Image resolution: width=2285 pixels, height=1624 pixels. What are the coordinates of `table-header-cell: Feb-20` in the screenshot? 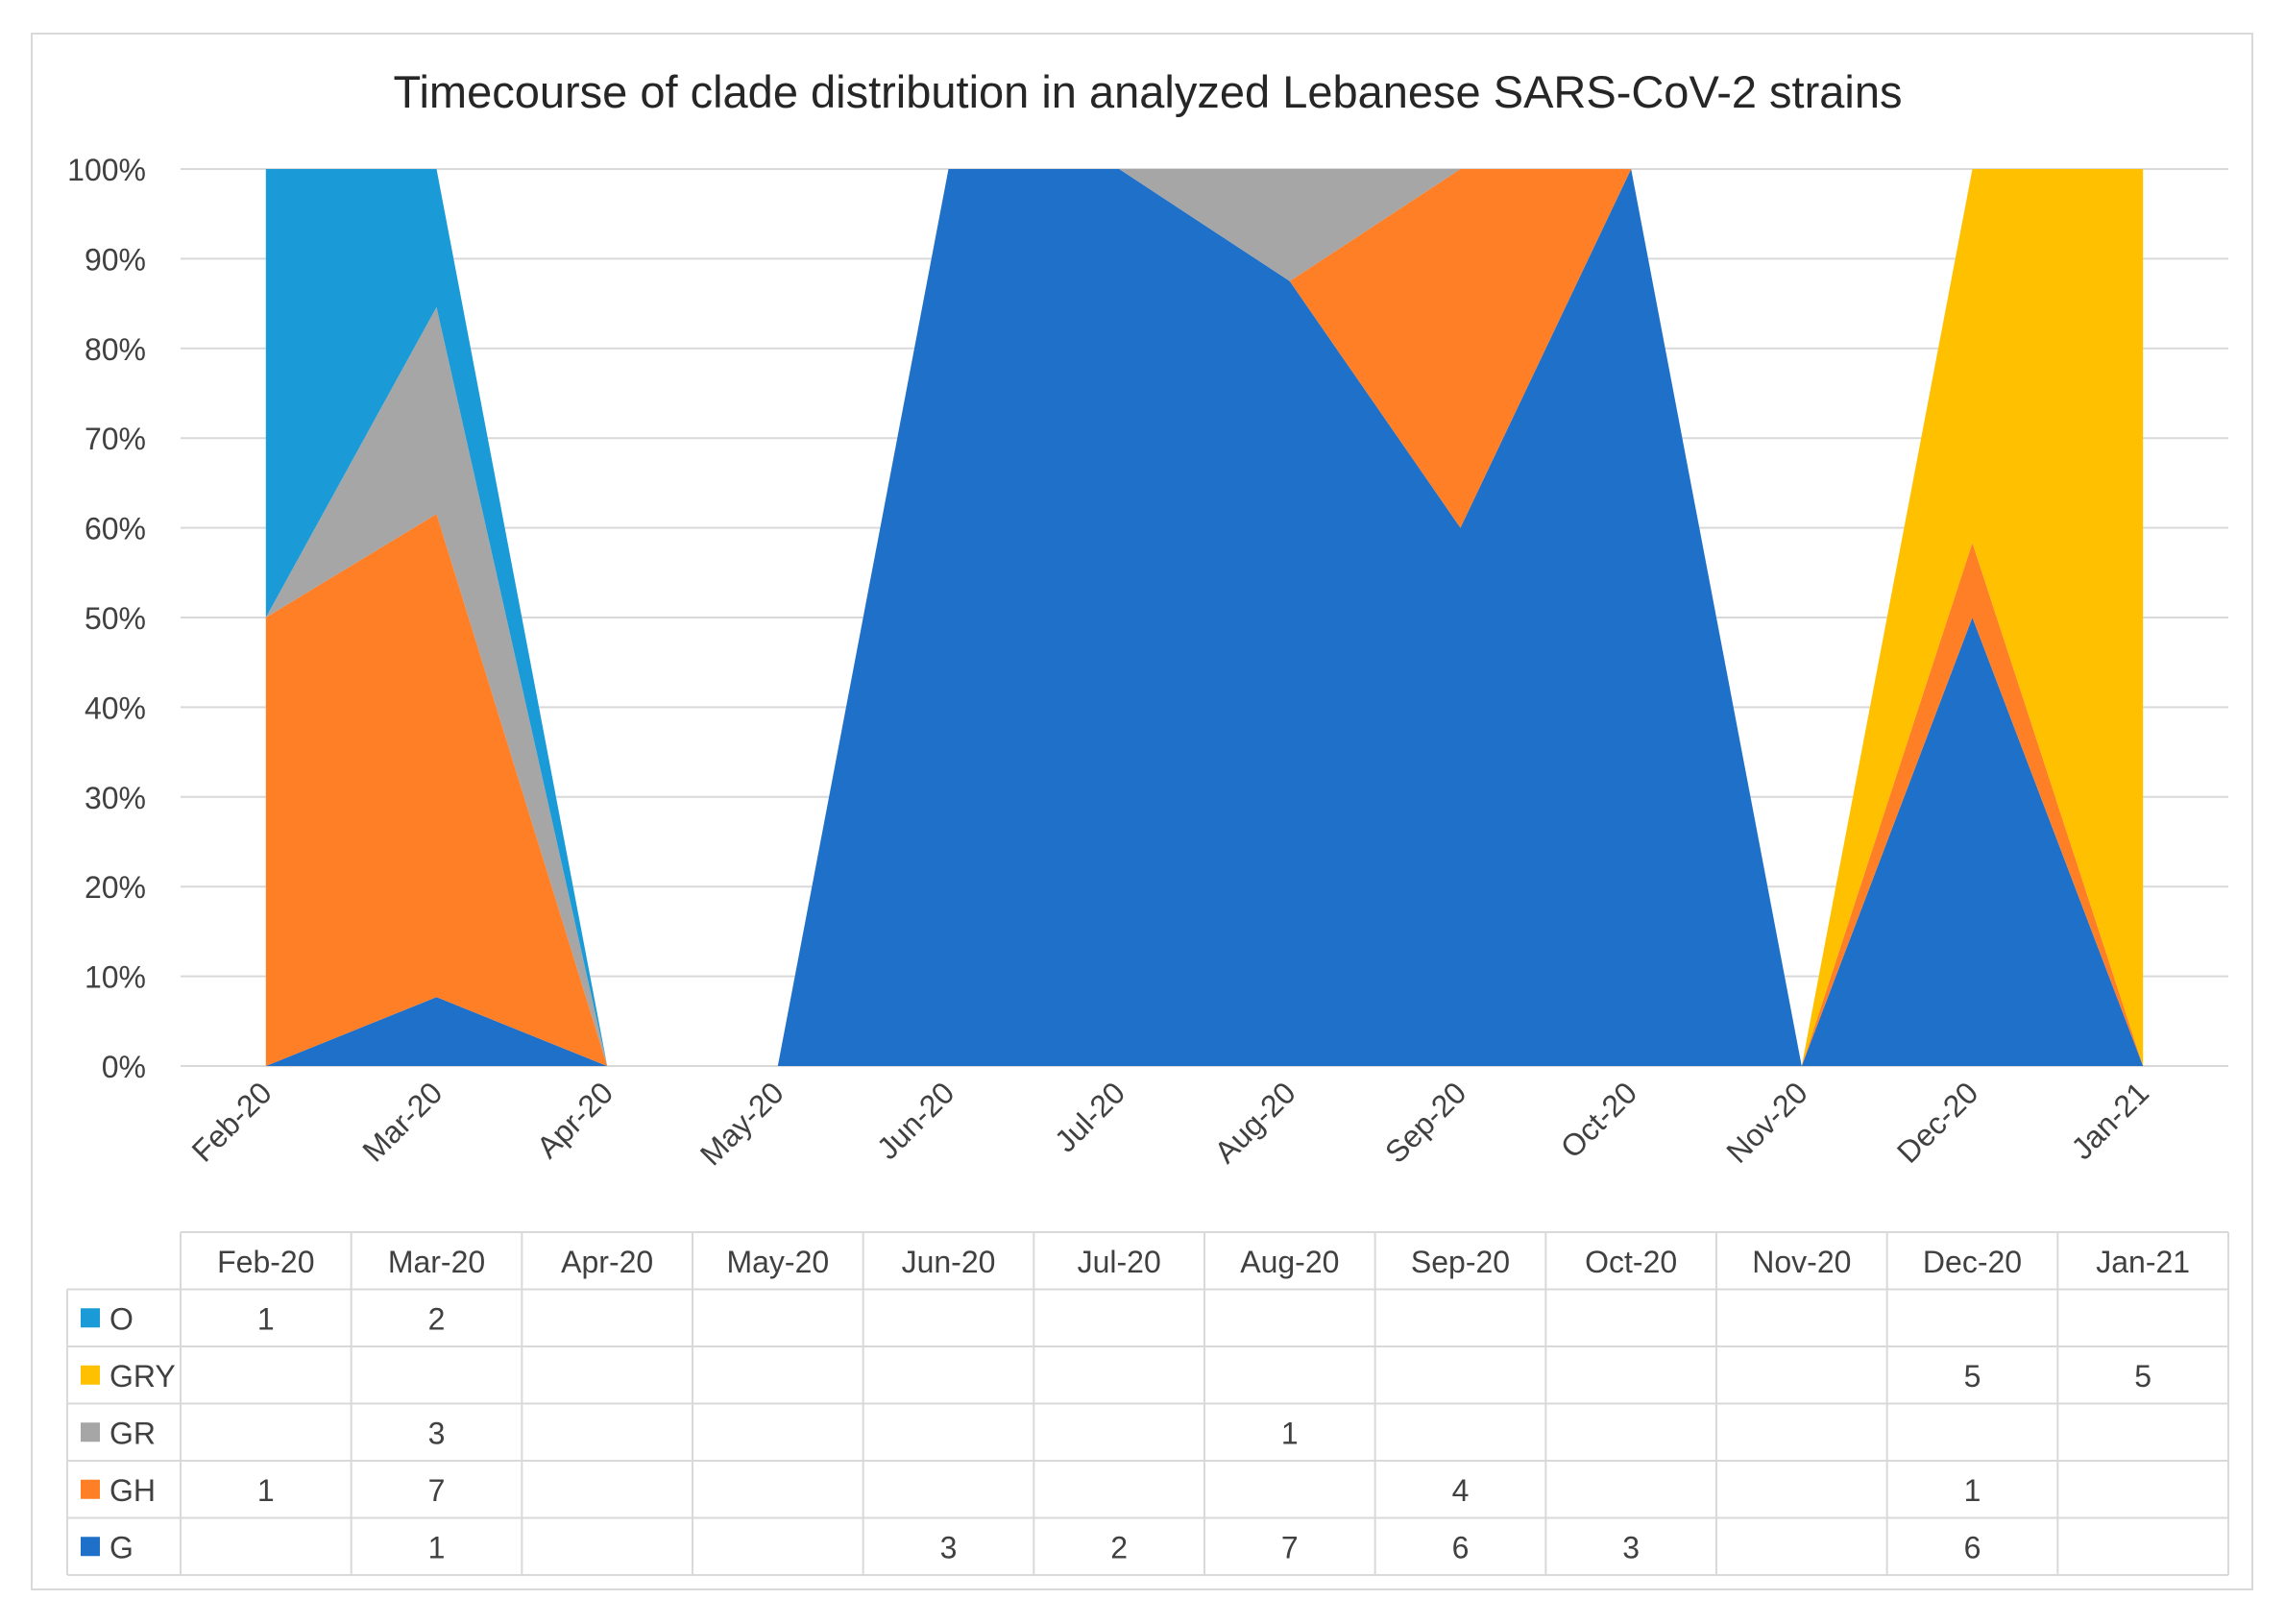 It's located at (265, 1262).